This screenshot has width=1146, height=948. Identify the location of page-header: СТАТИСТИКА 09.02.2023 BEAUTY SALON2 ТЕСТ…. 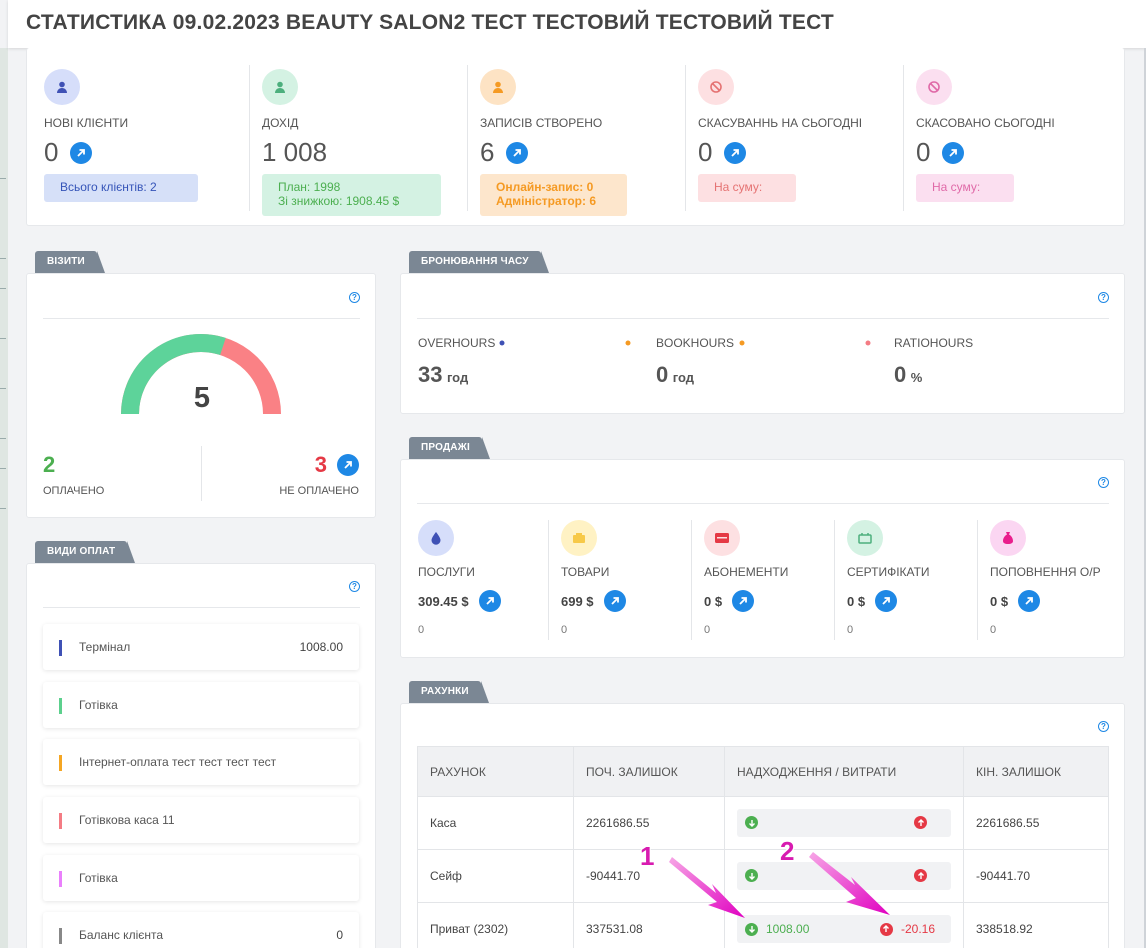
(577, 24).